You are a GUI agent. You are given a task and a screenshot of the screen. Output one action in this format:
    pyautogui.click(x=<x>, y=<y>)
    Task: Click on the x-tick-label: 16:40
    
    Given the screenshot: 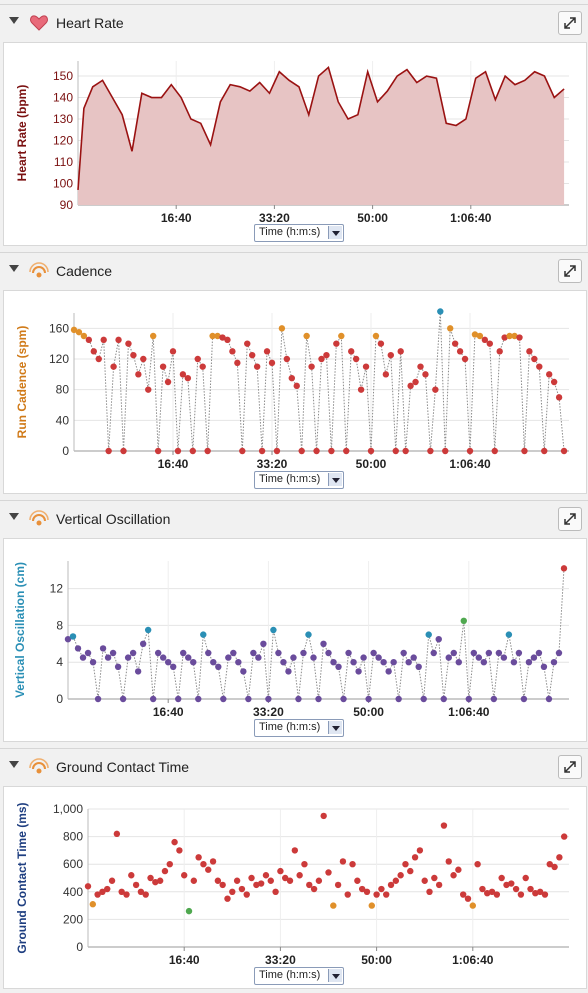 What is the action you would take?
    pyautogui.click(x=173, y=464)
    